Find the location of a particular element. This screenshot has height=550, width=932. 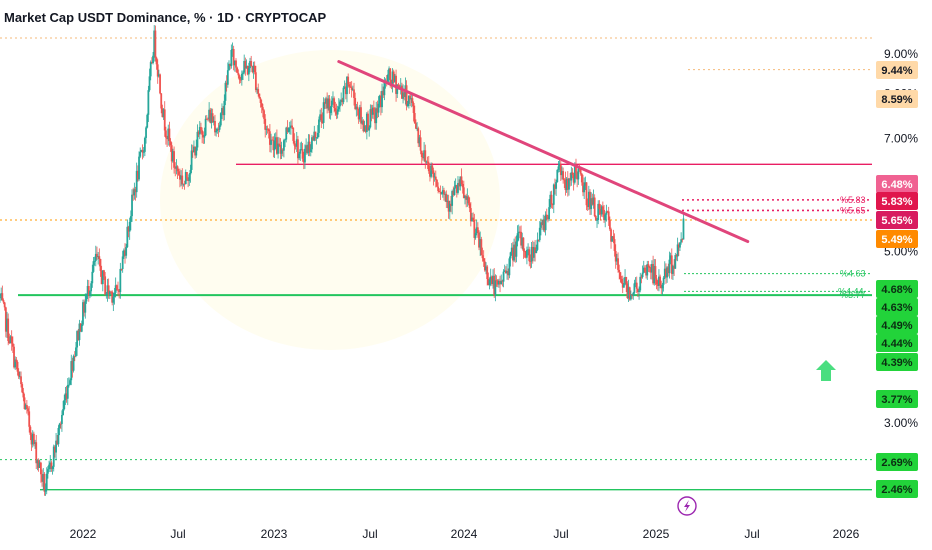

badge-label: 5.49% is located at coordinates (896, 240).